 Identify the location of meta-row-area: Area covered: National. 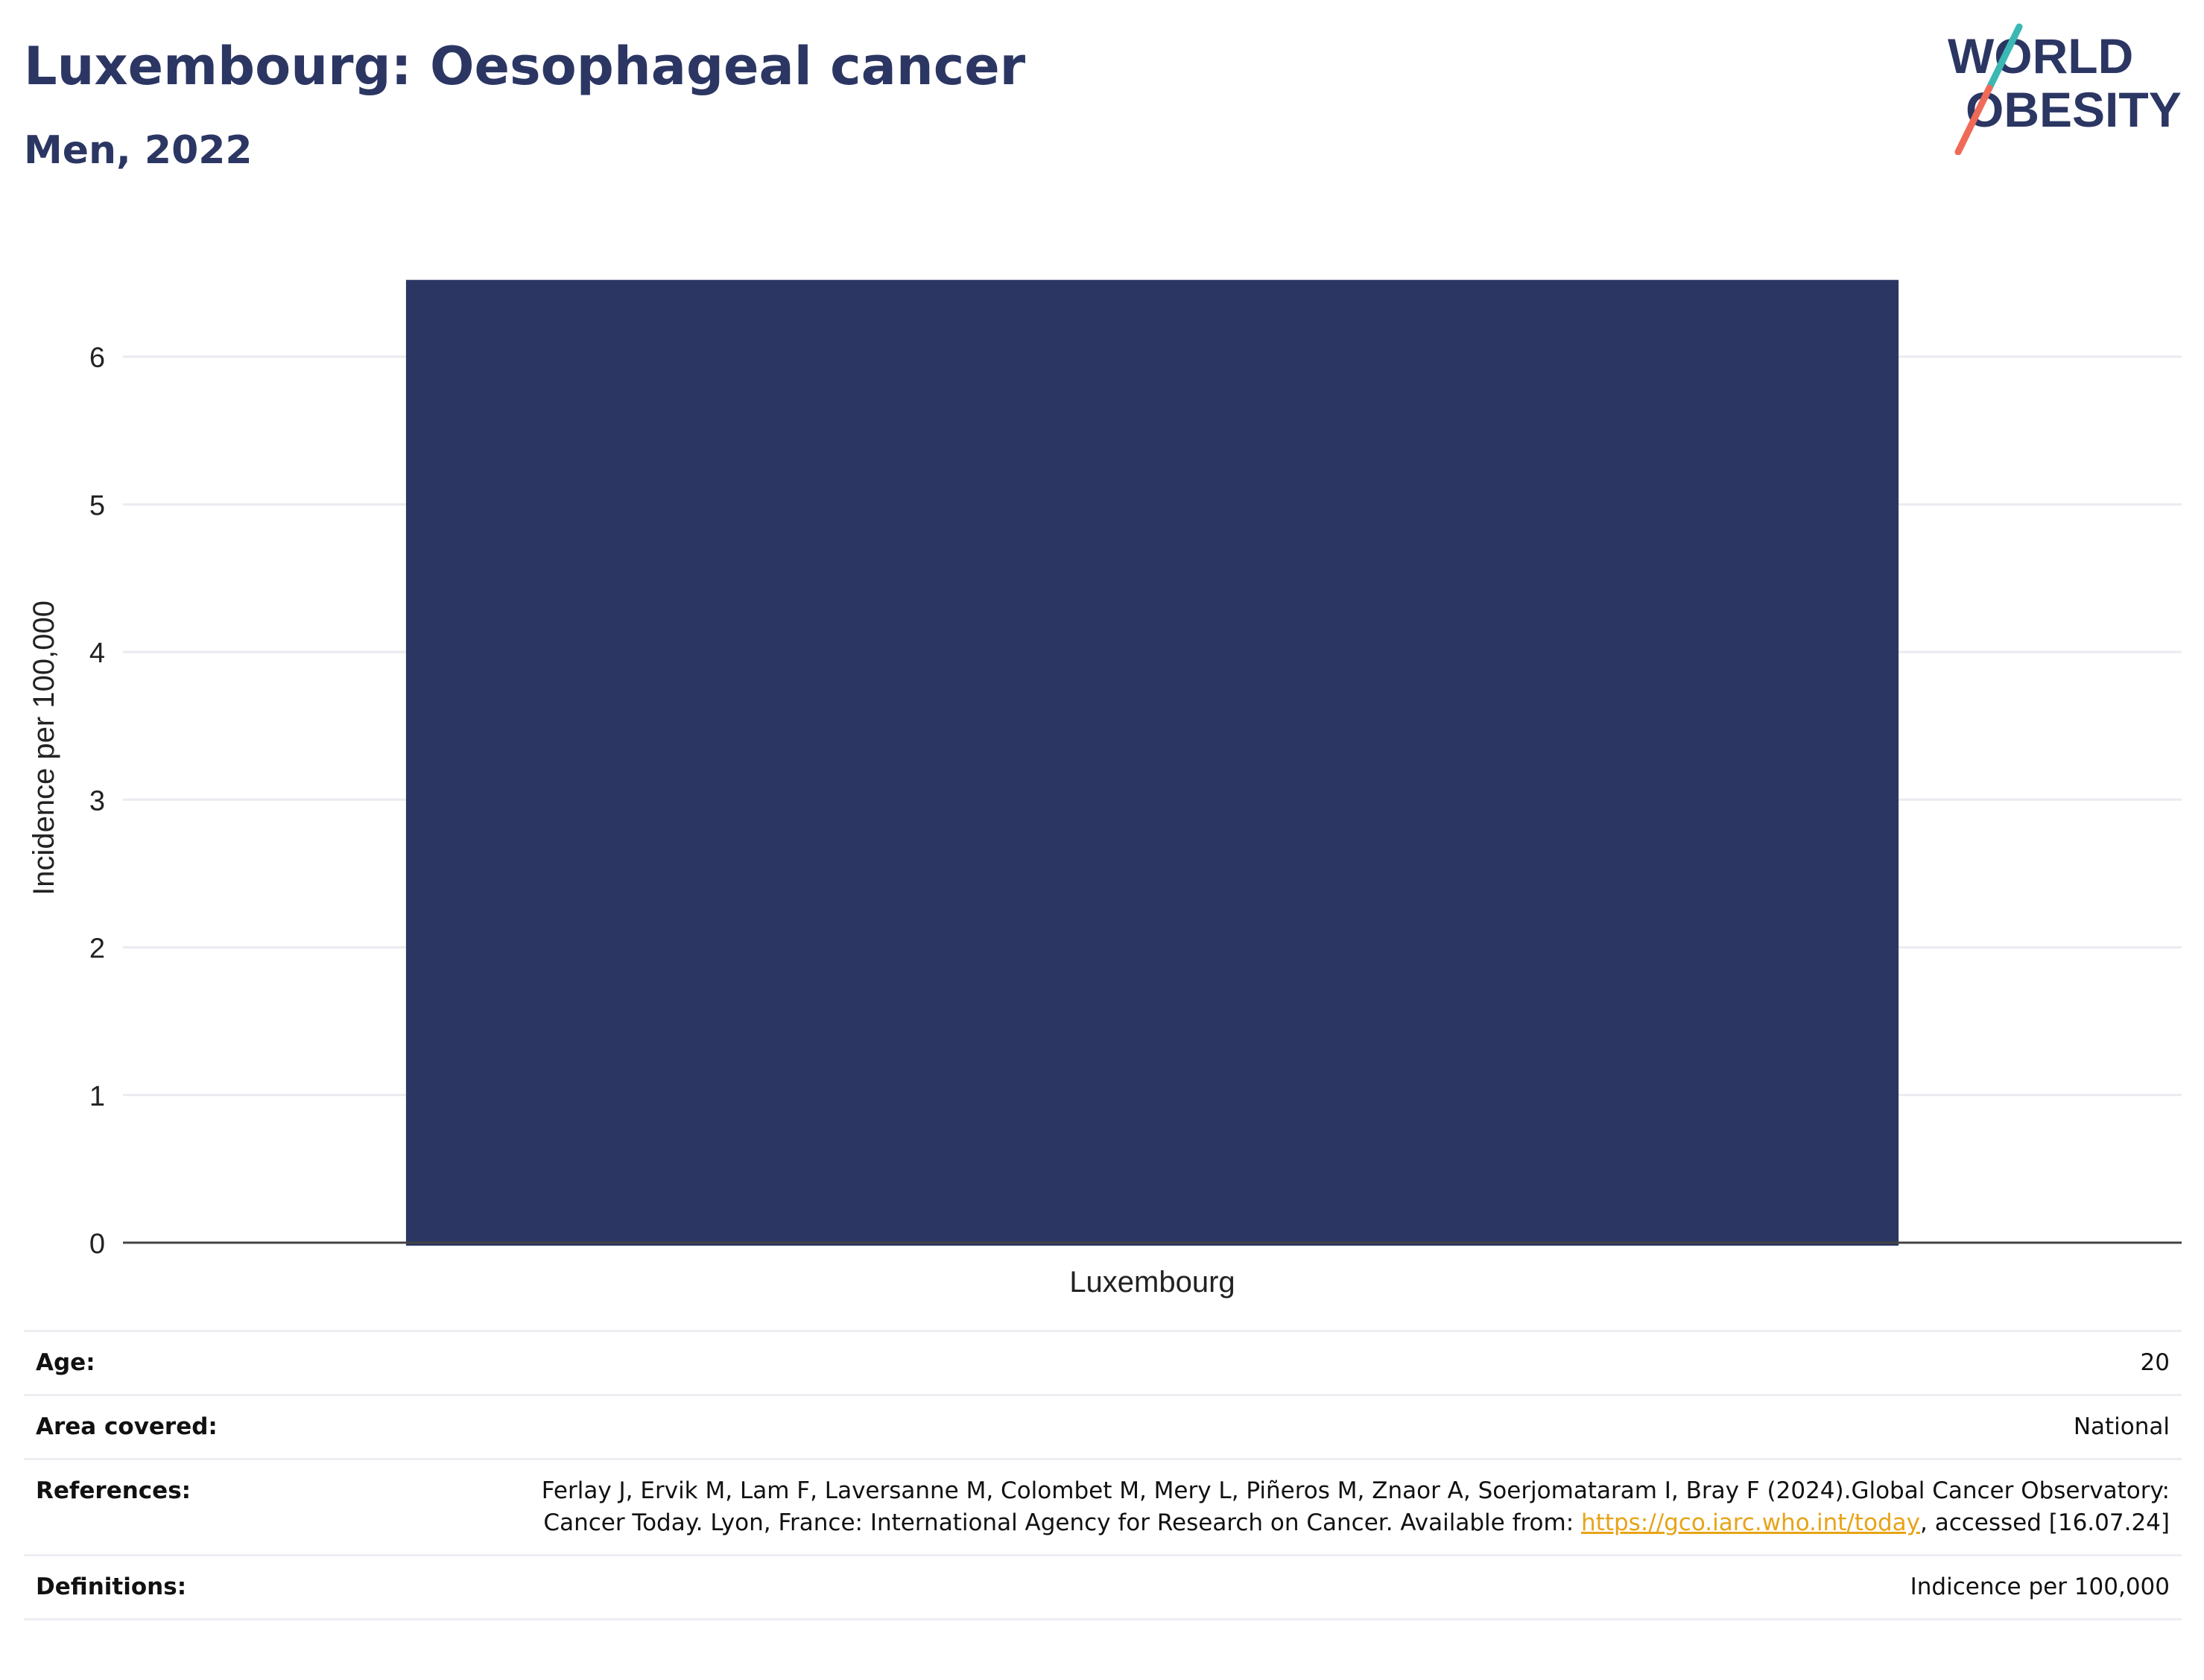
(1103, 1427).